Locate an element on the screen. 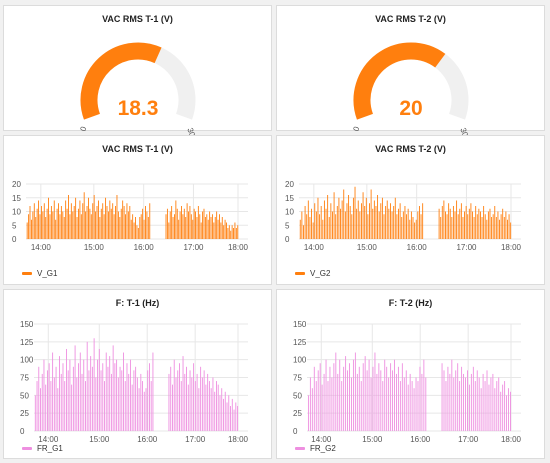 The width and height of the screenshot is (550, 463). legend-swatch is located at coordinates (27, 448).